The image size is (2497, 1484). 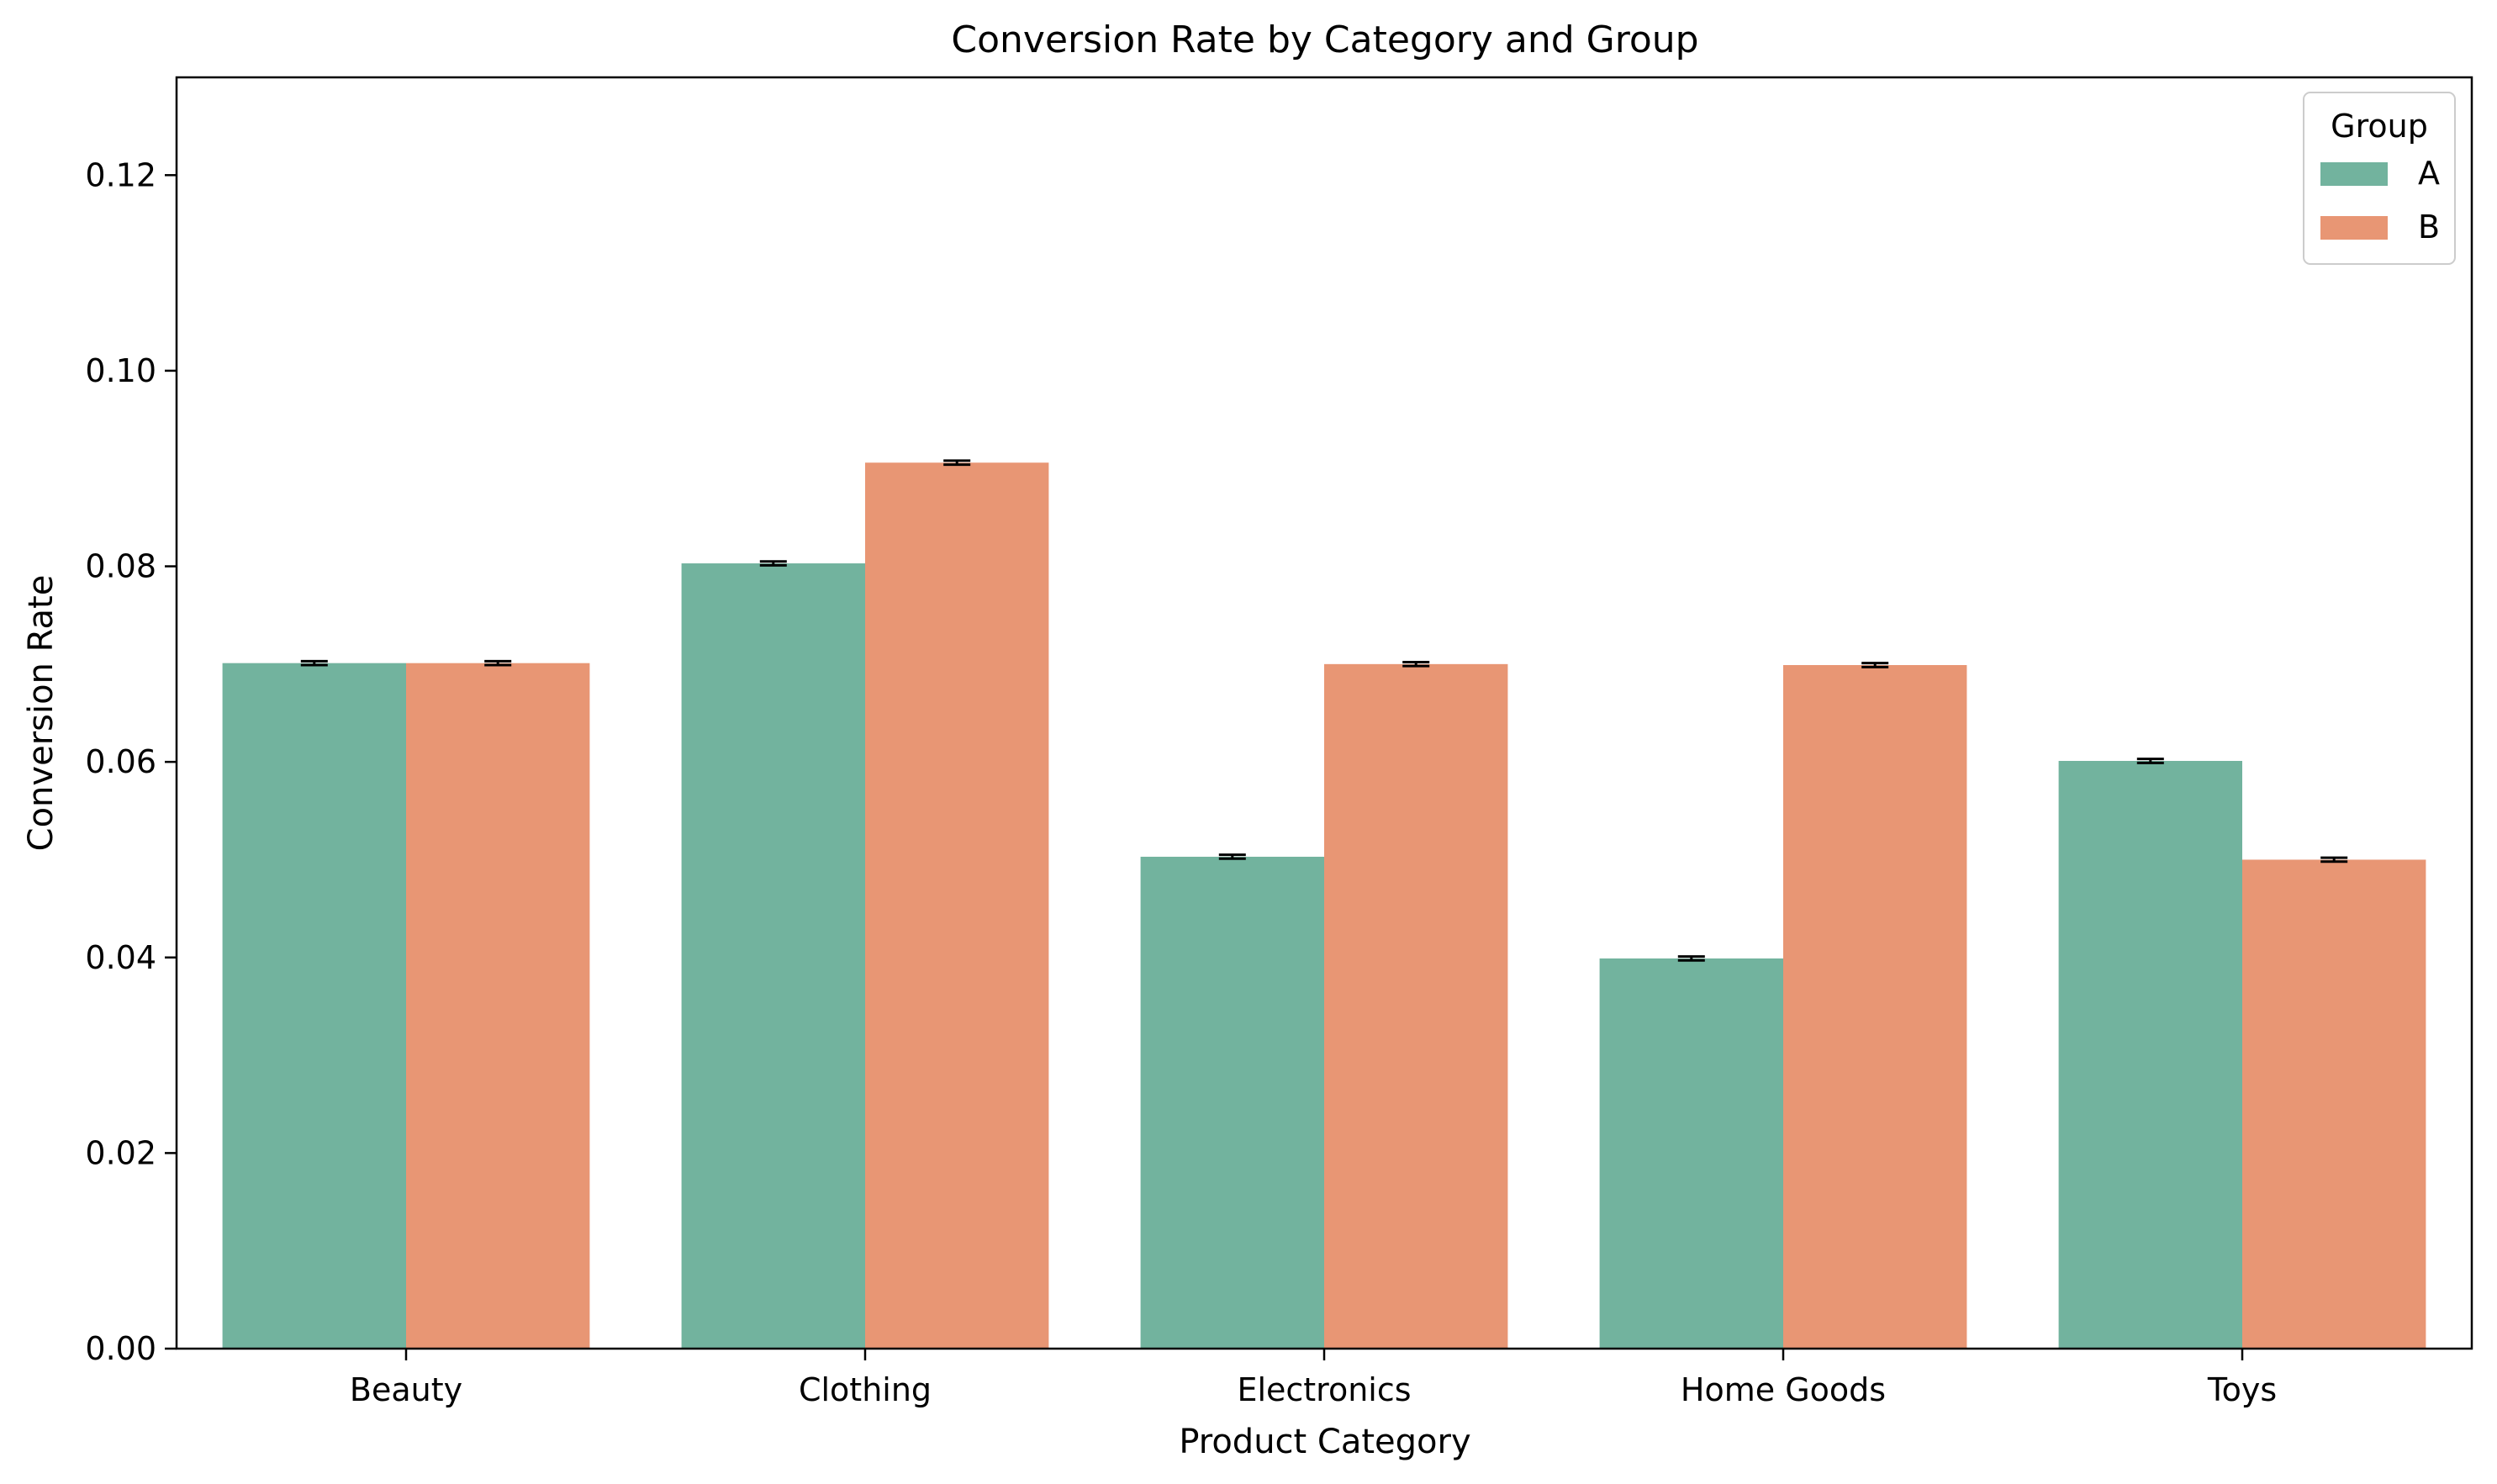 I want to click on y-tick-label: 0.10, so click(x=120, y=370).